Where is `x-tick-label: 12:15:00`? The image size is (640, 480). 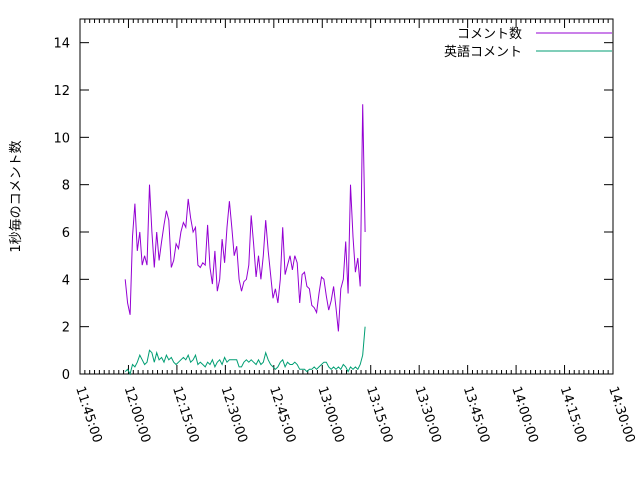 x-tick-label: 12:15:00 is located at coordinates (185, 415).